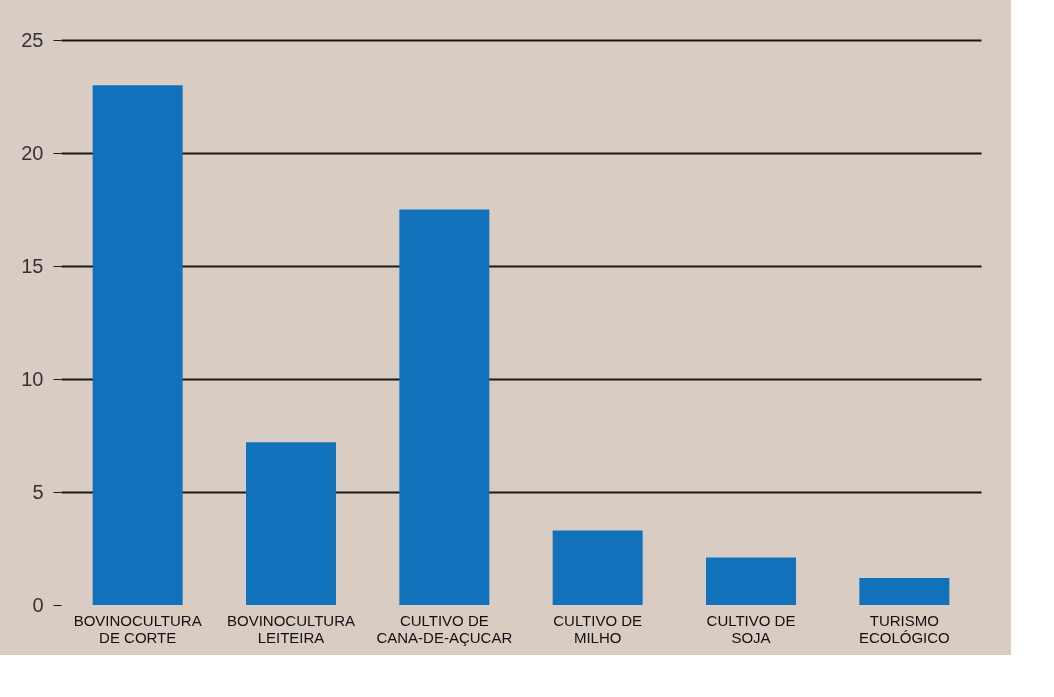 Image resolution: width=1054 pixels, height=697 pixels. What do you see at coordinates (38, 491) in the screenshot?
I see `y-tick-label: 5` at bounding box center [38, 491].